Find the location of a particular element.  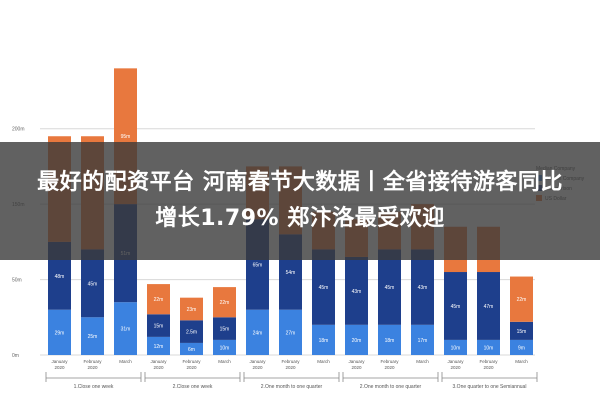

group-label: 2.Close one week is located at coordinates (193, 387).